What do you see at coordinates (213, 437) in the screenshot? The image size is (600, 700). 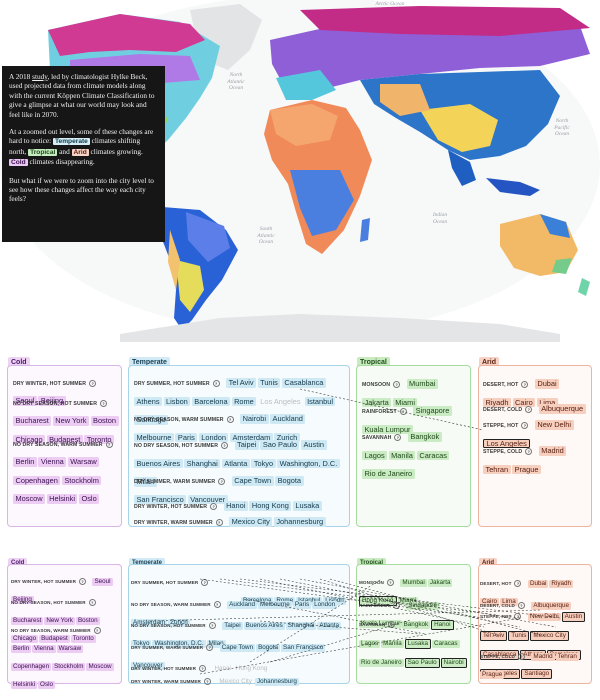 I see `city-chip: London` at bounding box center [213, 437].